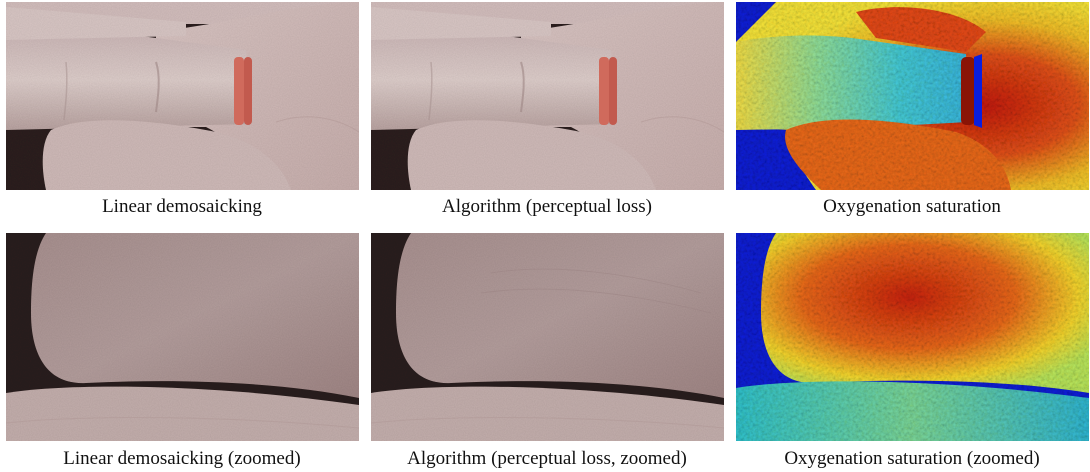  Describe the element at coordinates (912, 337) in the screenshot. I see `oxygenation-saturation-zoomed-map` at that location.